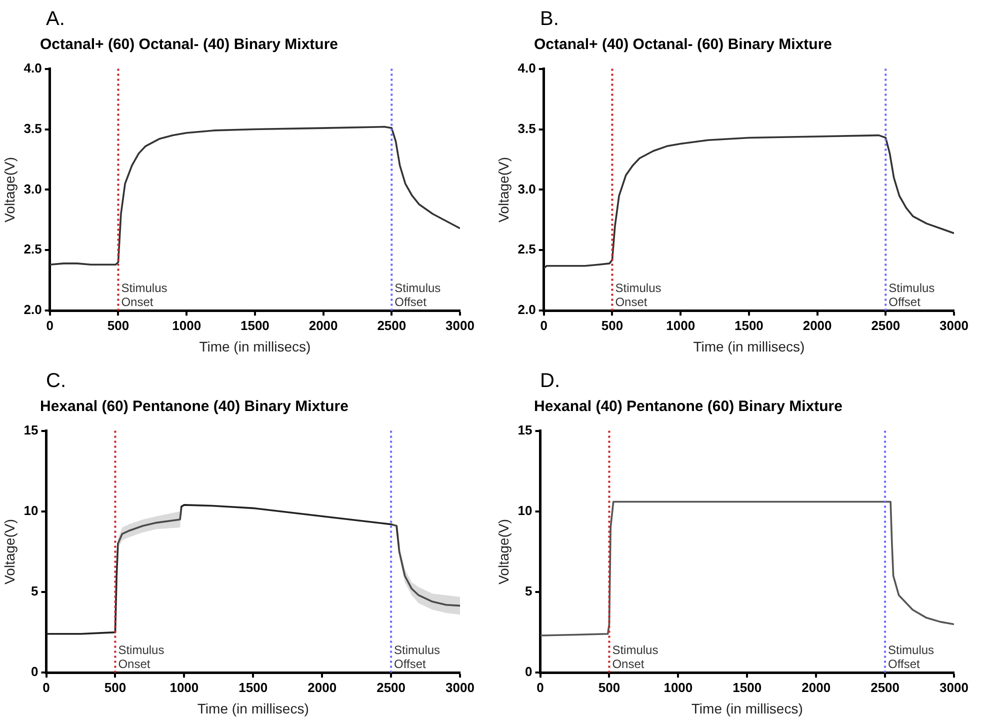 This screenshot has height=724, width=989. Describe the element at coordinates (550, 382) in the screenshot. I see `text: D.` at that location.